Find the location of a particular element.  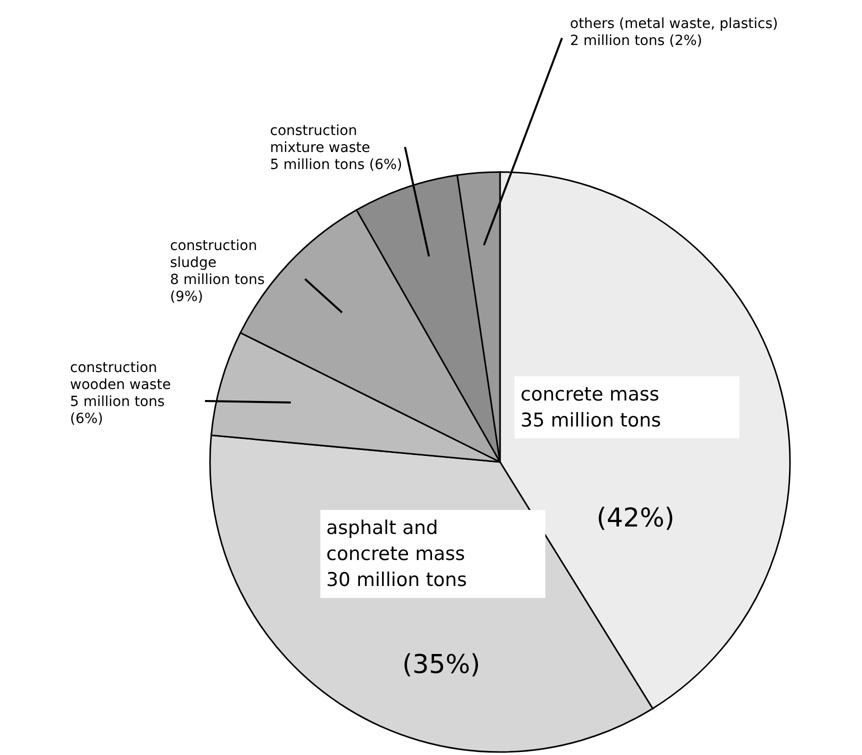

slice-label: concrete mass is located at coordinates (590, 394).